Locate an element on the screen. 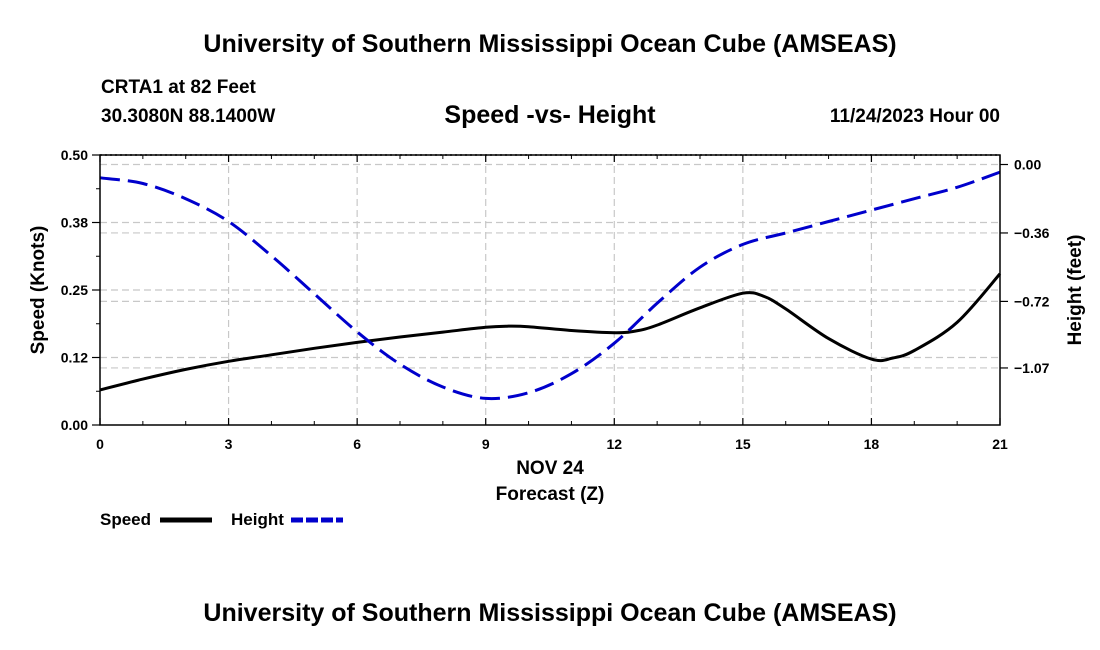 The image size is (1100, 650). chart-title: Speed -vs- Height is located at coordinates (550, 115).